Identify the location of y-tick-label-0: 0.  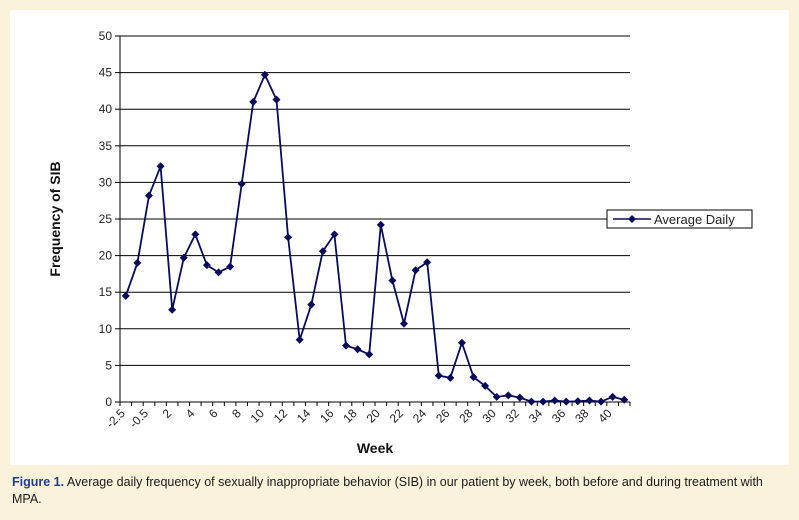
(108, 402).